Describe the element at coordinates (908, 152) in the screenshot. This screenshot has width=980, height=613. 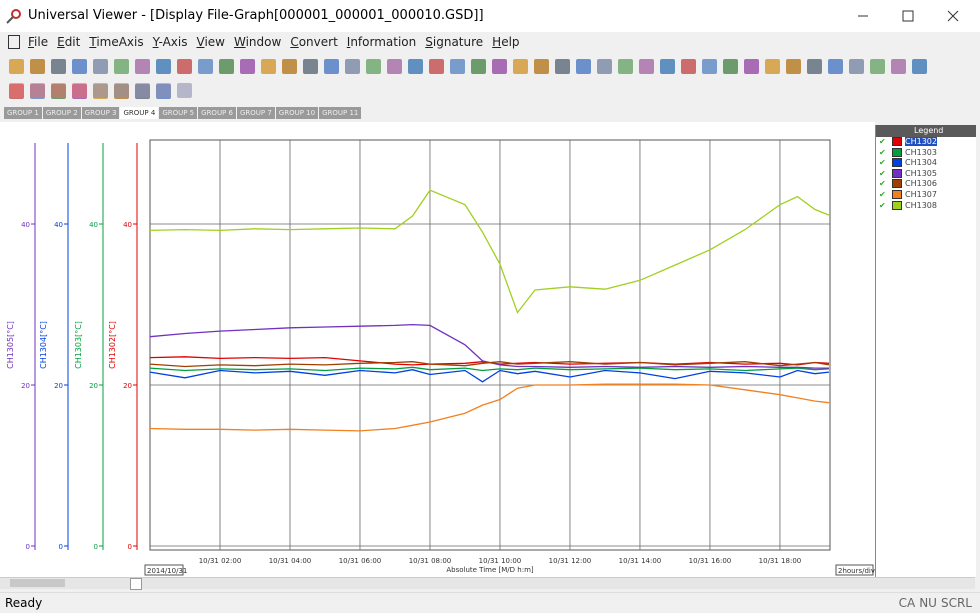
I see `legend-entry: ✔ CH1303` at that location.